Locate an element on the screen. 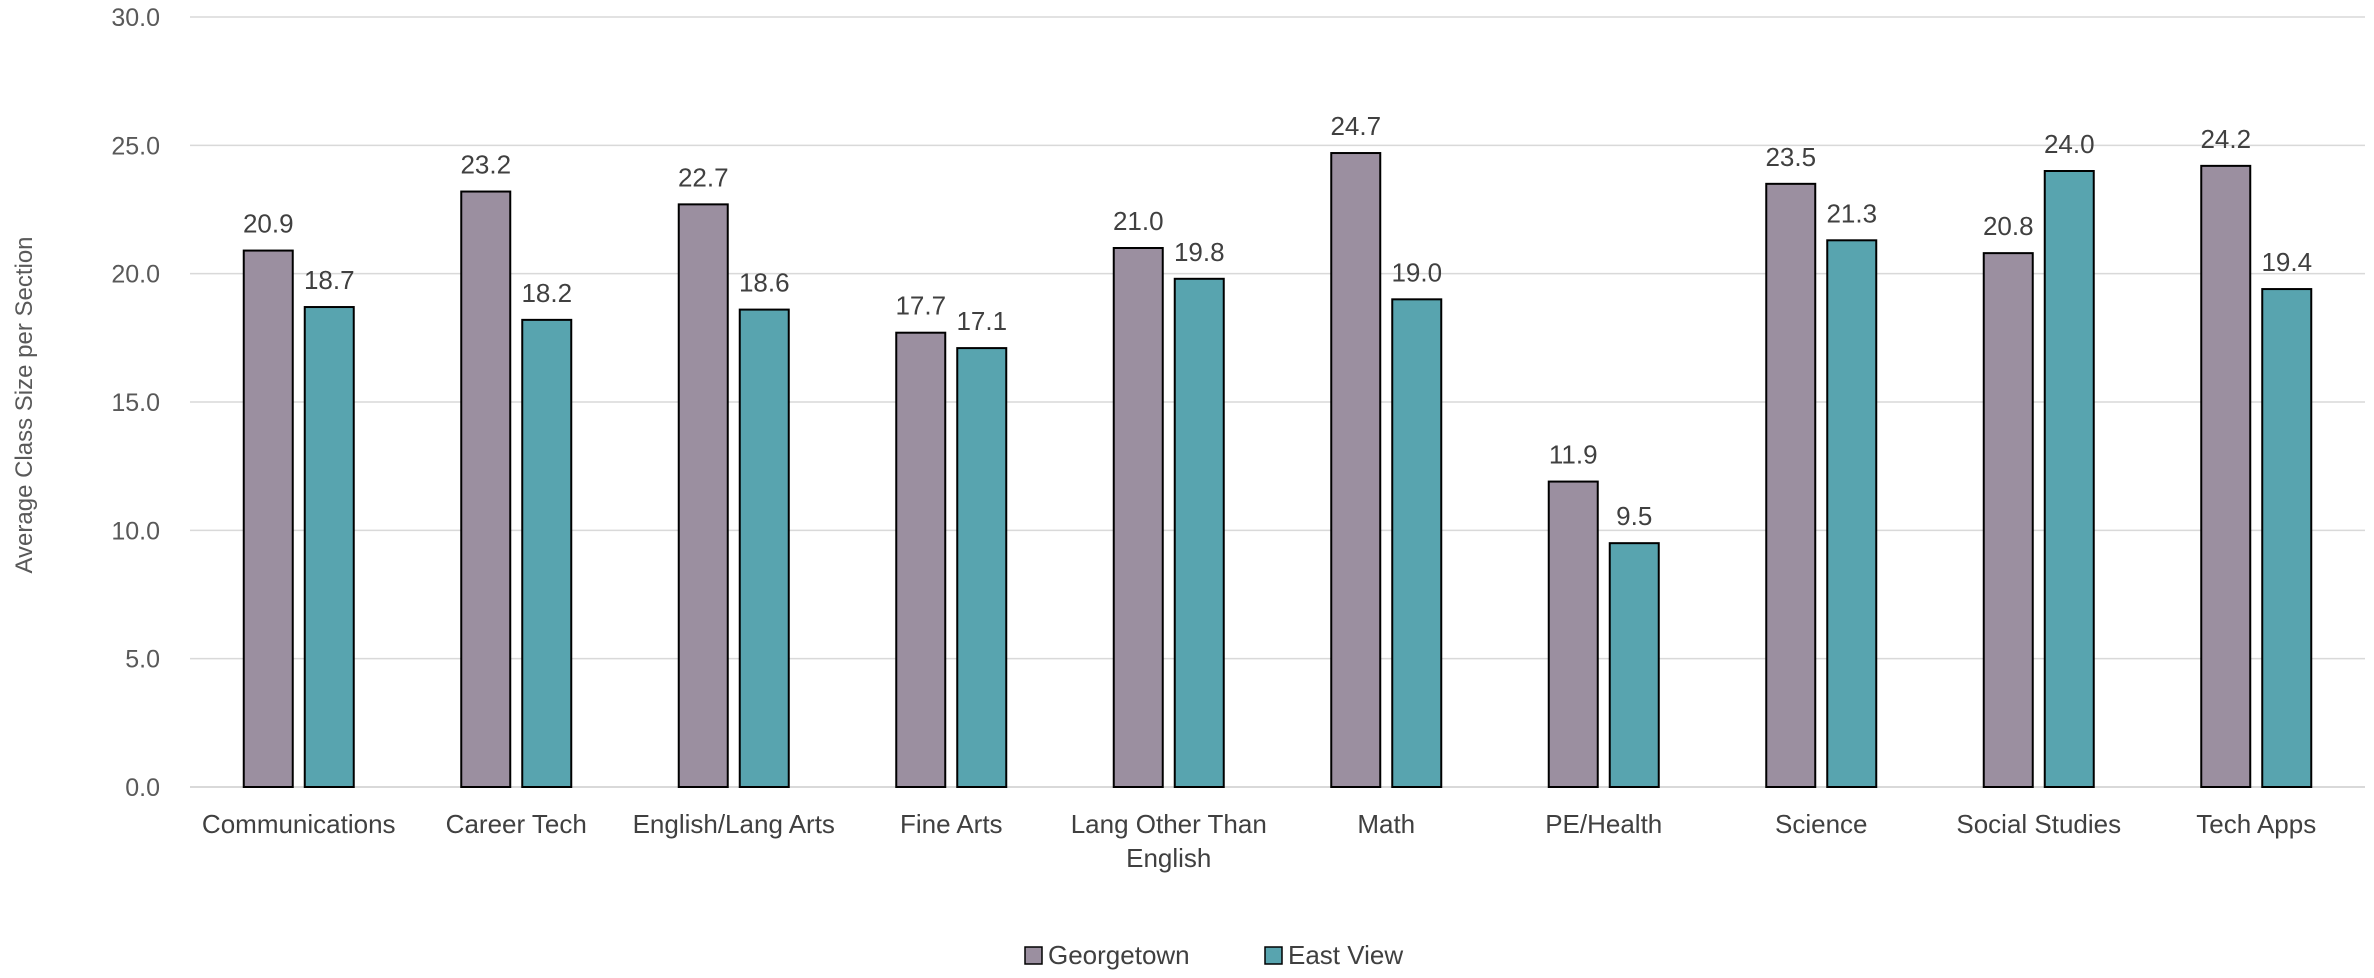 The height and width of the screenshot is (978, 2374). data-label: 18.6 is located at coordinates (764, 283).